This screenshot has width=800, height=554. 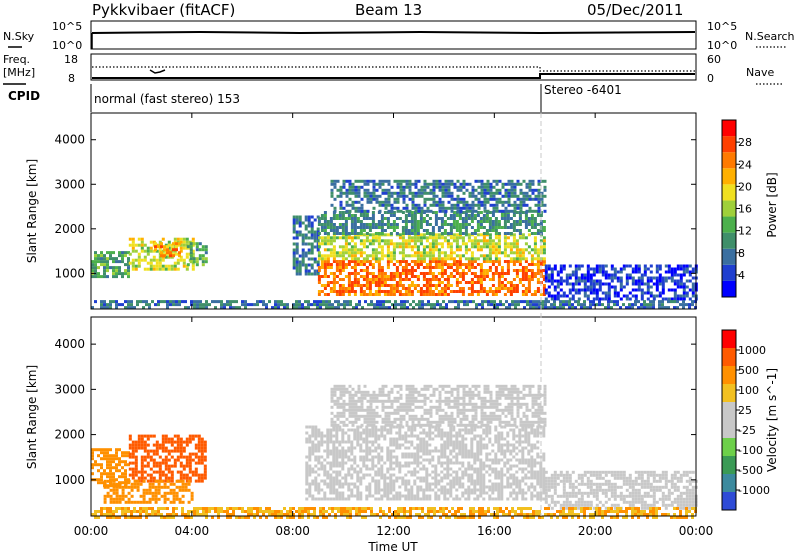 What do you see at coordinates (745, 231) in the screenshot?
I see `colorbar-tick-label: 12` at bounding box center [745, 231].